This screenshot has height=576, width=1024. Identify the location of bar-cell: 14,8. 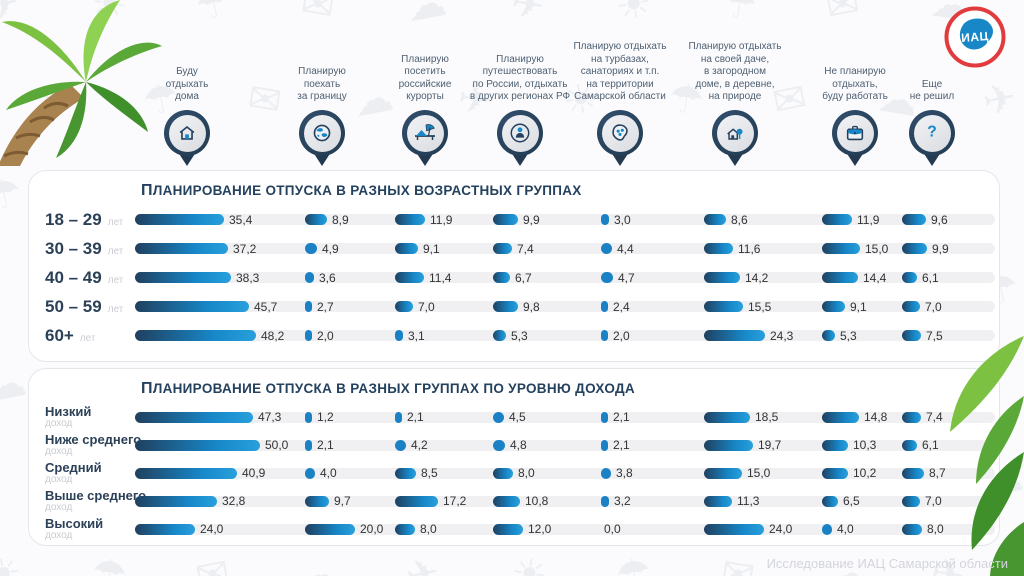
(862, 417).